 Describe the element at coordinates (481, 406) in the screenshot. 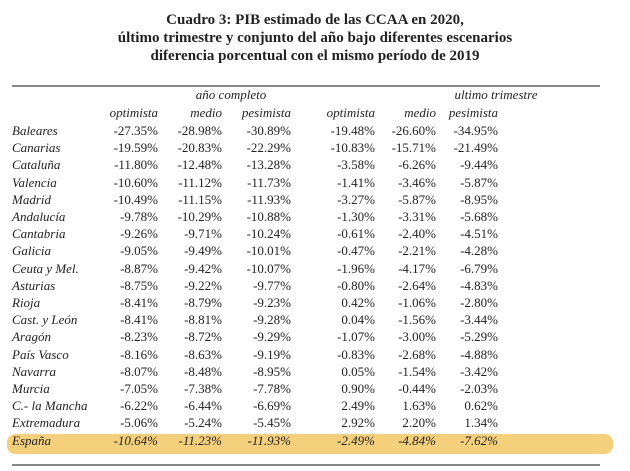

I see `table-cell: 0.62%` at that location.